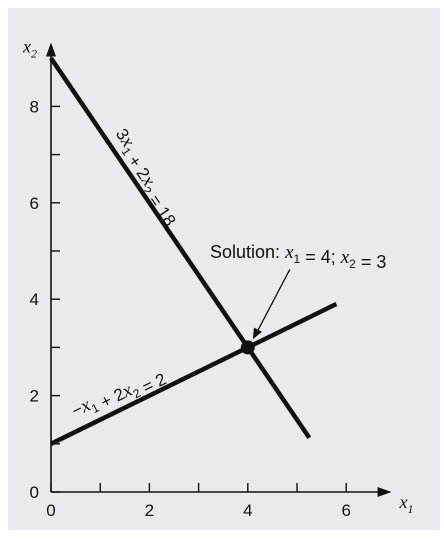 This screenshot has width=444, height=540. I want to click on solution-arrowhead, so click(257, 333).